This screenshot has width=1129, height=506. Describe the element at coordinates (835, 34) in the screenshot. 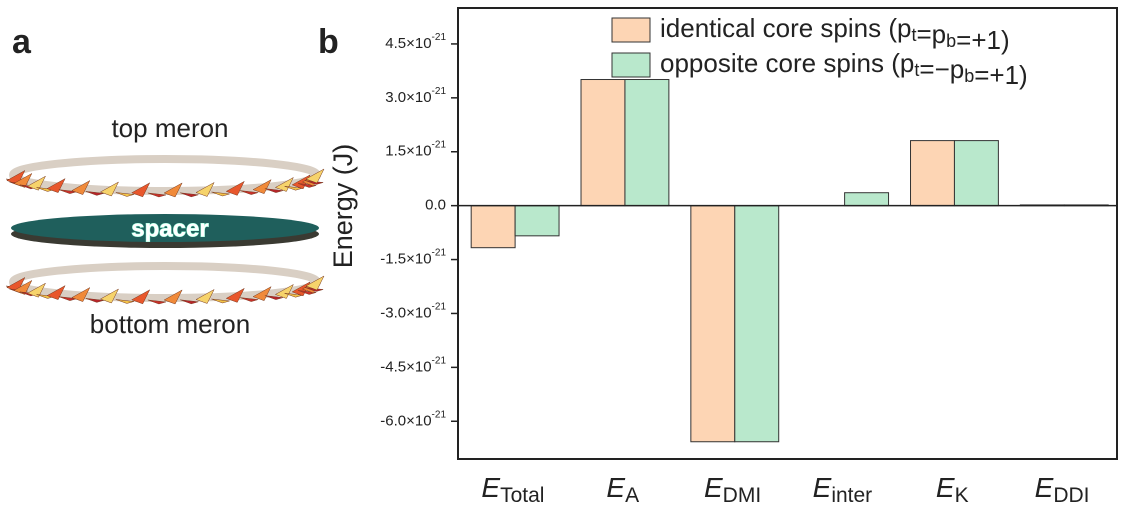

I see `legend-label: identical core spins (pt=pb=+1)` at that location.